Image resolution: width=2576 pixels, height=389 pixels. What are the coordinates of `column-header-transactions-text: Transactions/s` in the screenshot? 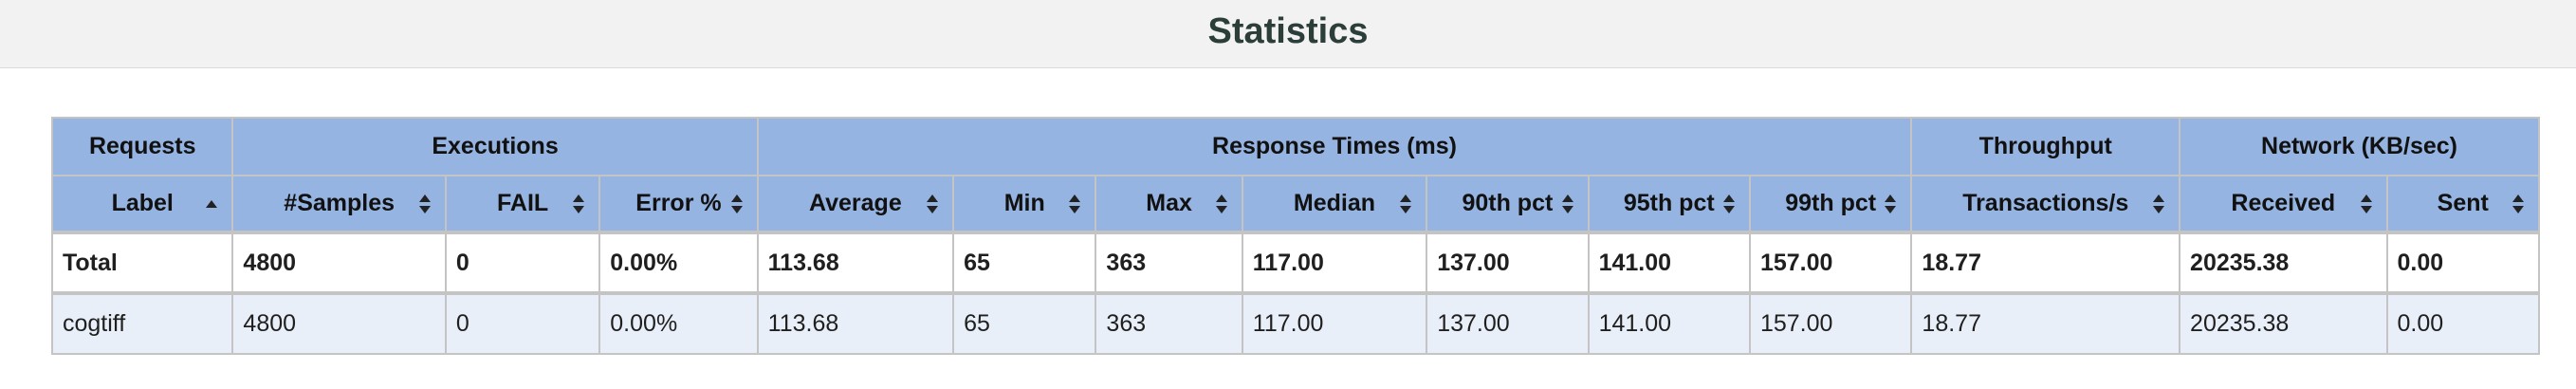 It's located at (2045, 203).